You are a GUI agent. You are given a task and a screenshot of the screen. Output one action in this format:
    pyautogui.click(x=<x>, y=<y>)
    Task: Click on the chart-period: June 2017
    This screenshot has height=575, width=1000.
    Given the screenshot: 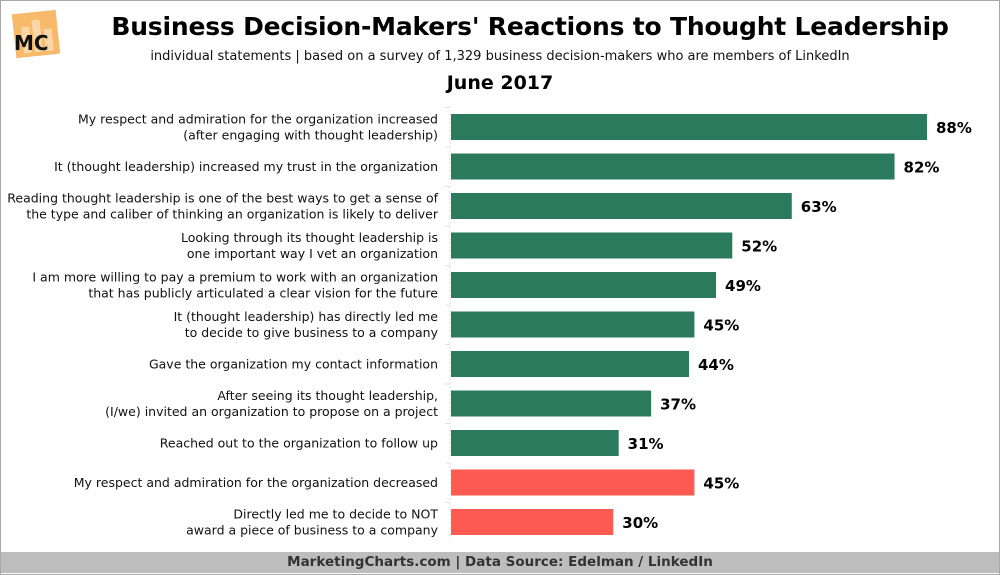 What is the action you would take?
    pyautogui.click(x=500, y=83)
    